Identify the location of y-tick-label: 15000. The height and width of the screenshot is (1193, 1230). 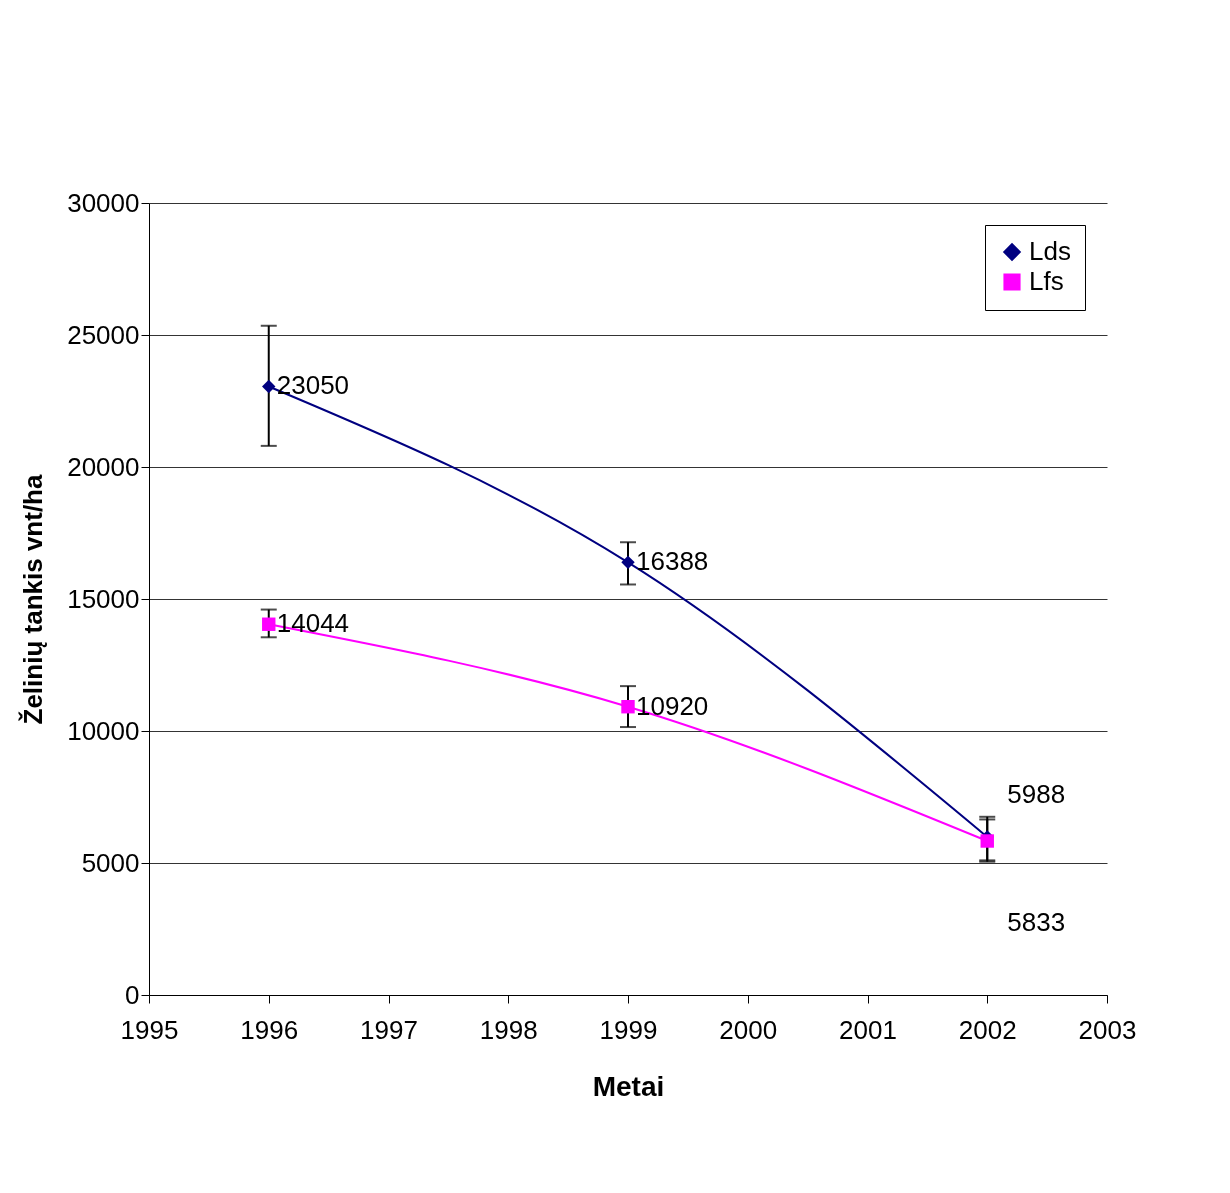
(103, 598).